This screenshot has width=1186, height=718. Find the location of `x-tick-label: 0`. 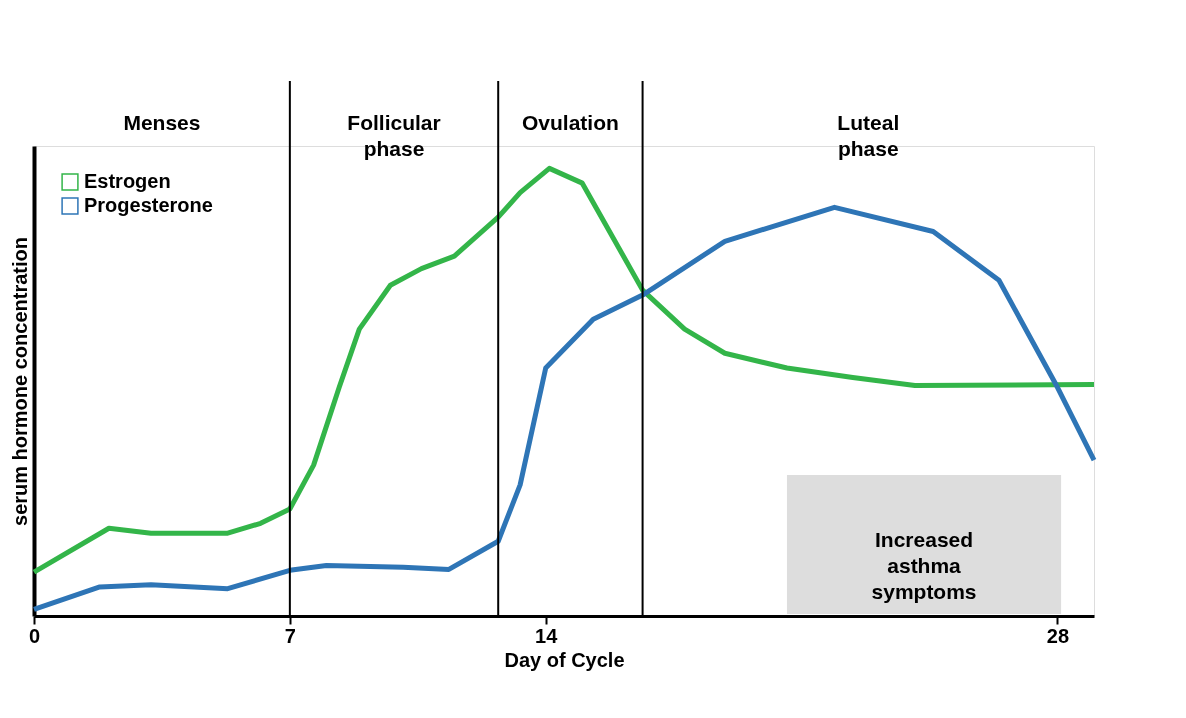

x-tick-label: 0 is located at coordinates (34, 635).